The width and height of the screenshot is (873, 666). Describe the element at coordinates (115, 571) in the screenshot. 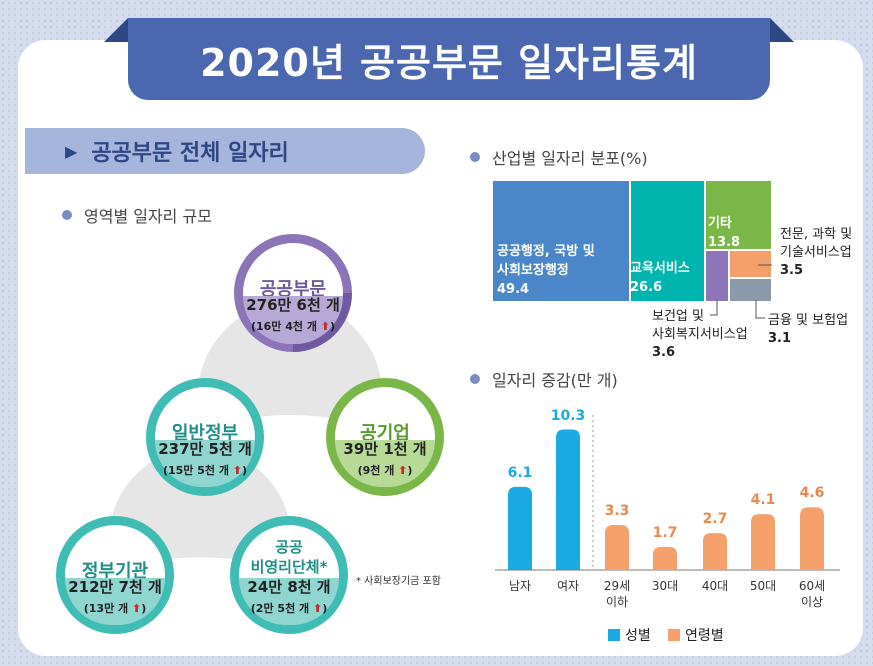

I see `agencies-label: 정부기관` at that location.